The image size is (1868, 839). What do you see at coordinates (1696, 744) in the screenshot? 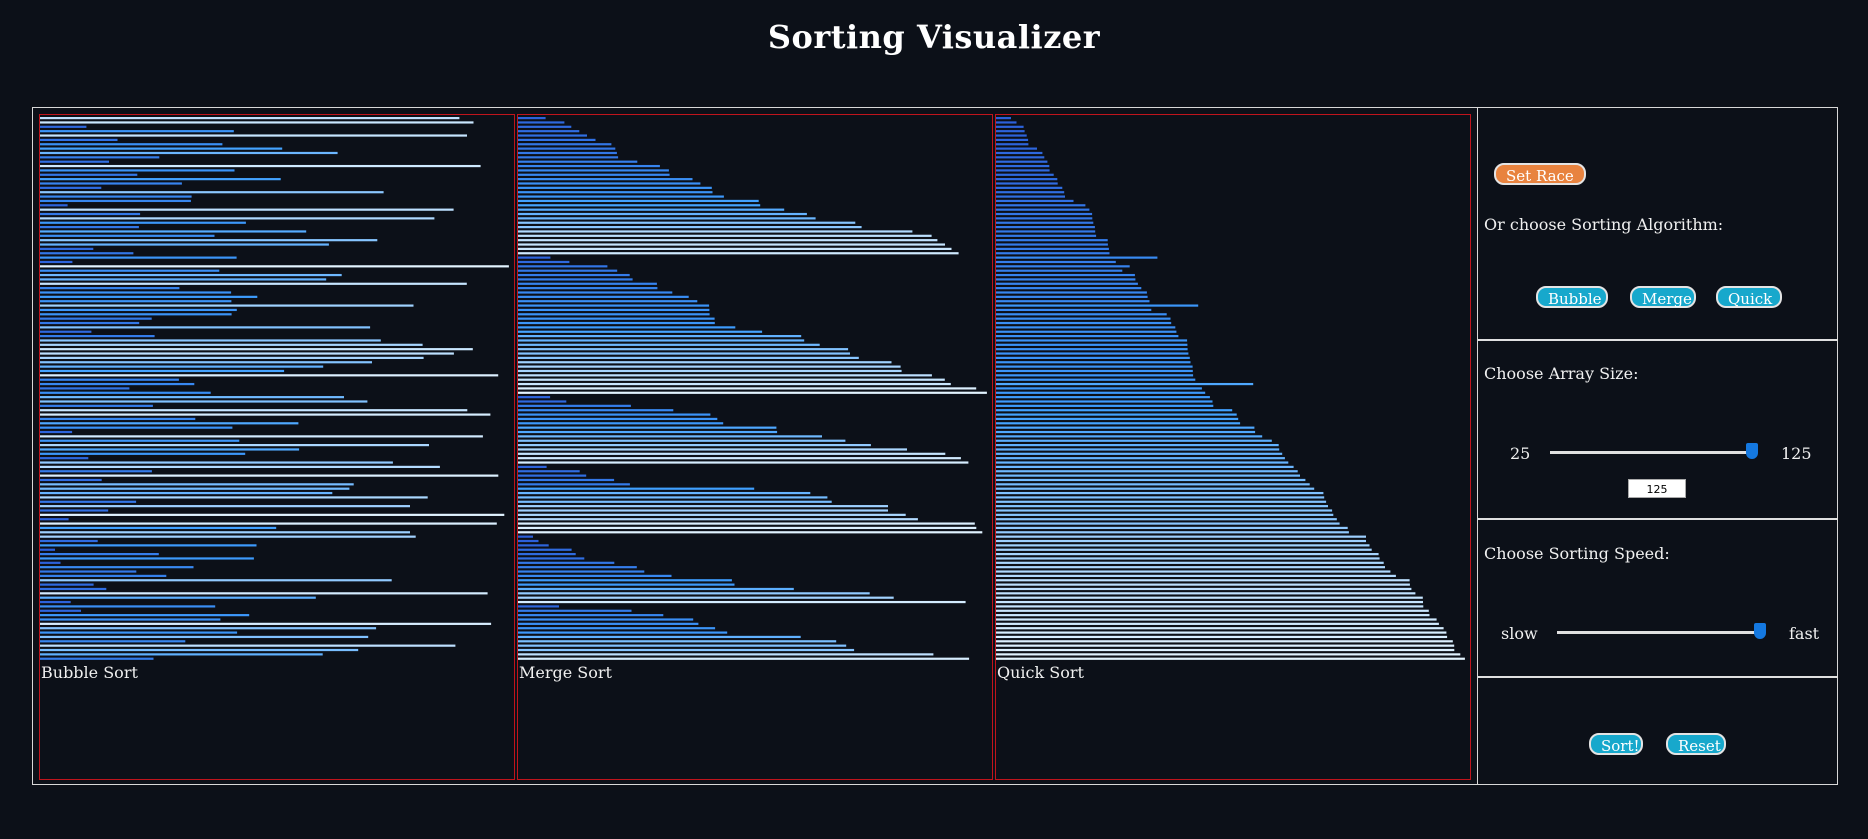
I see `reset-button: Reset` at bounding box center [1696, 744].